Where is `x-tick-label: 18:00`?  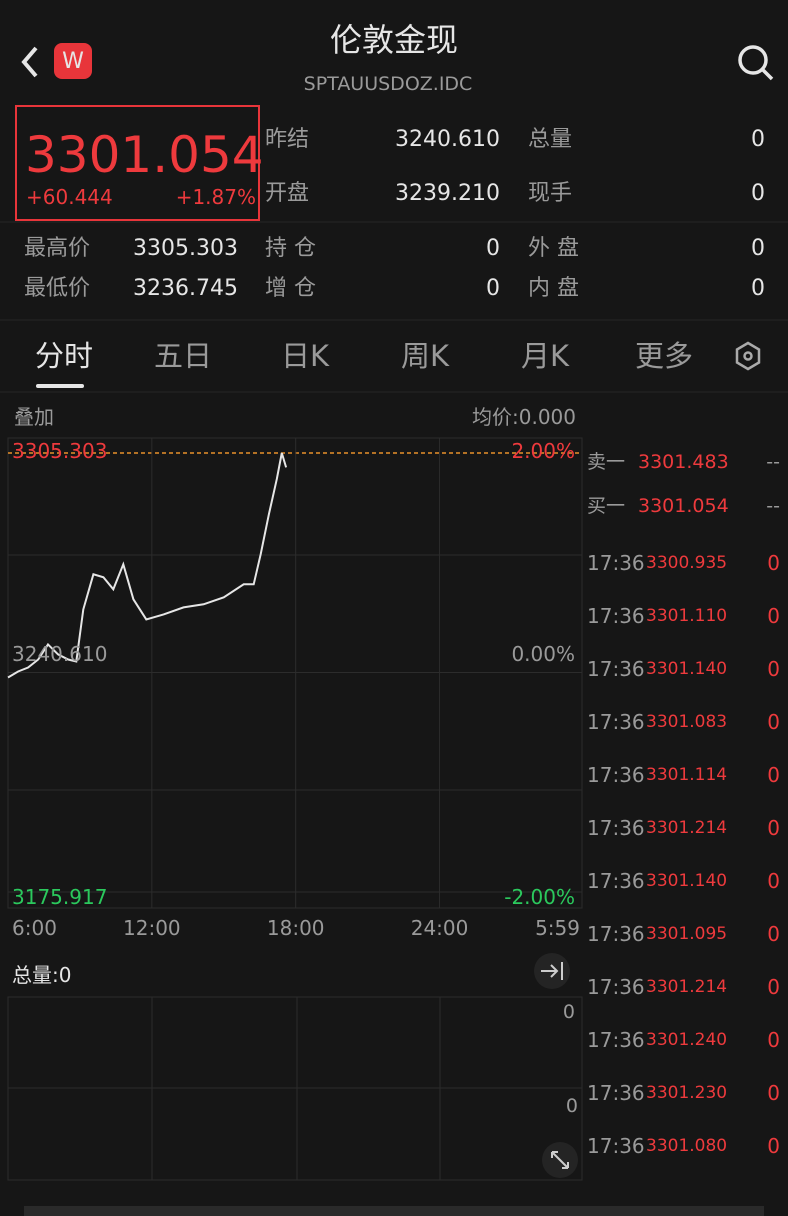 x-tick-label: 18:00 is located at coordinates (295, 928).